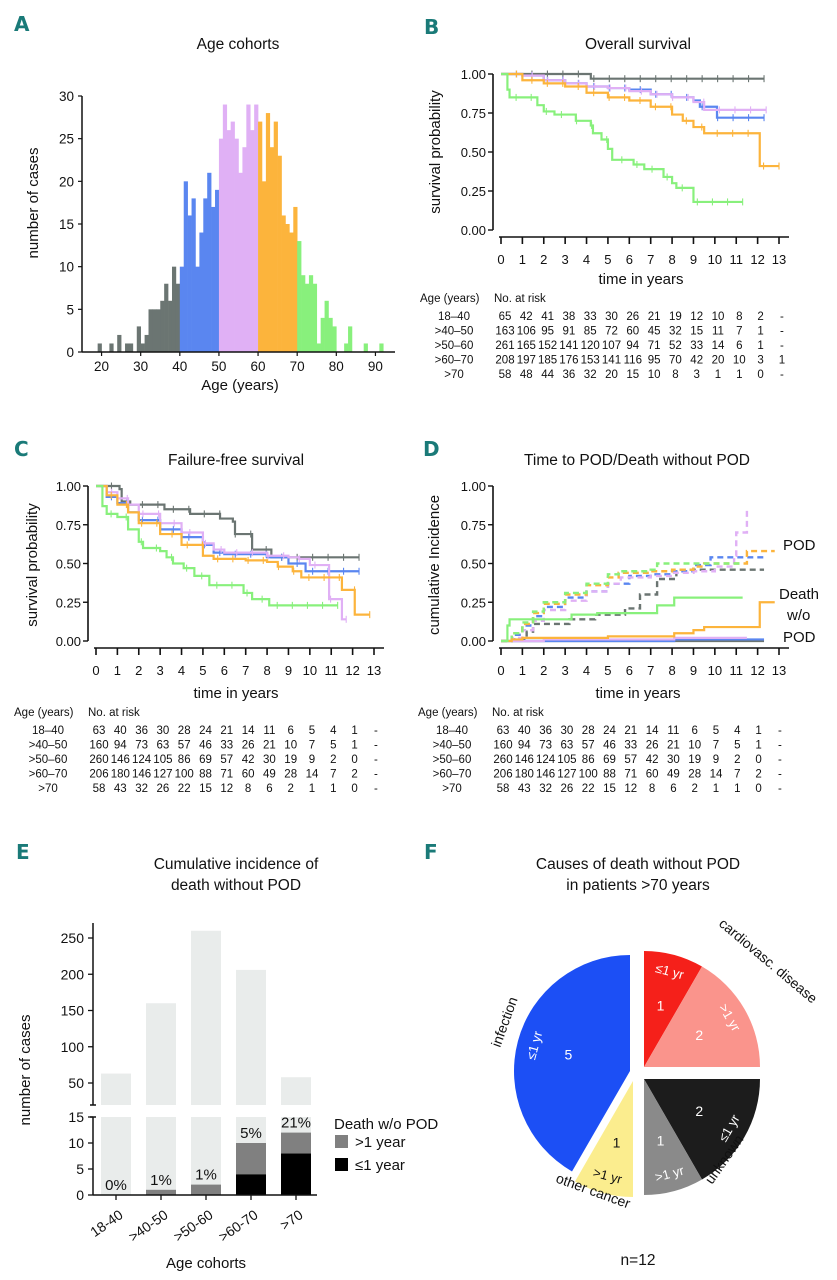 The height and width of the screenshot is (1280, 837). What do you see at coordinates (504, 332) in the screenshot?
I see `risk-cell: 163` at bounding box center [504, 332].